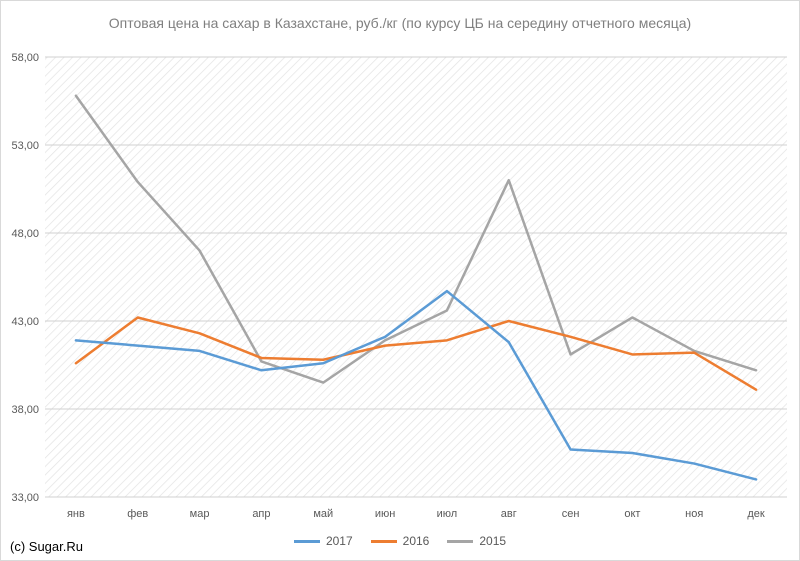 The width and height of the screenshot is (800, 561). I want to click on legend-swatch-2015, so click(460, 541).